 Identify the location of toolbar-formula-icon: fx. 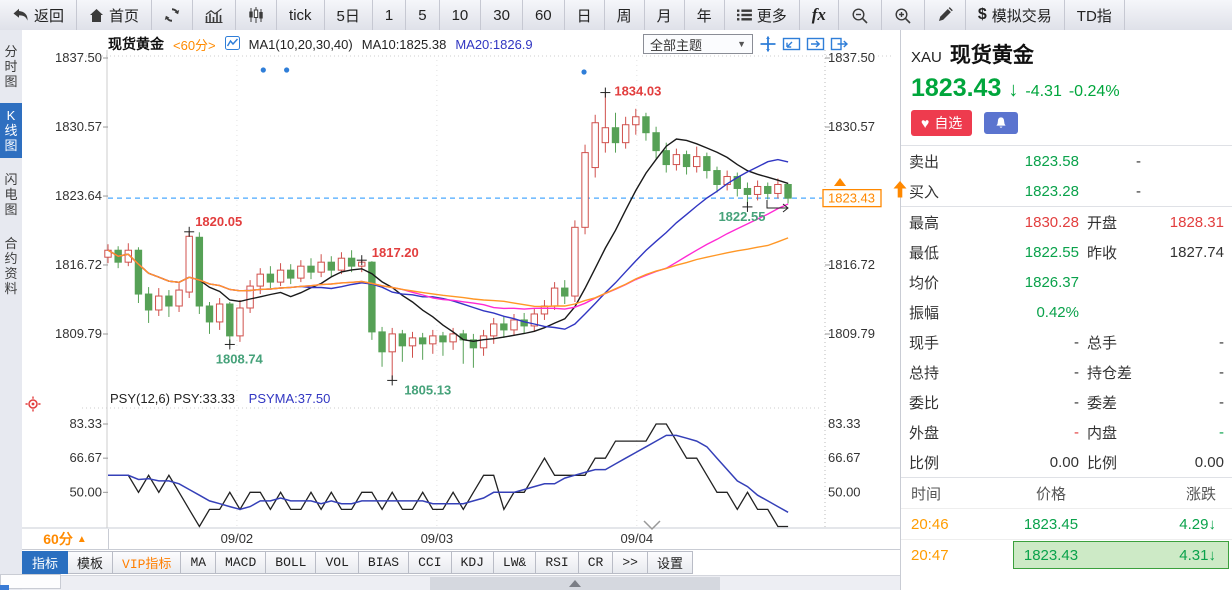
(819, 15).